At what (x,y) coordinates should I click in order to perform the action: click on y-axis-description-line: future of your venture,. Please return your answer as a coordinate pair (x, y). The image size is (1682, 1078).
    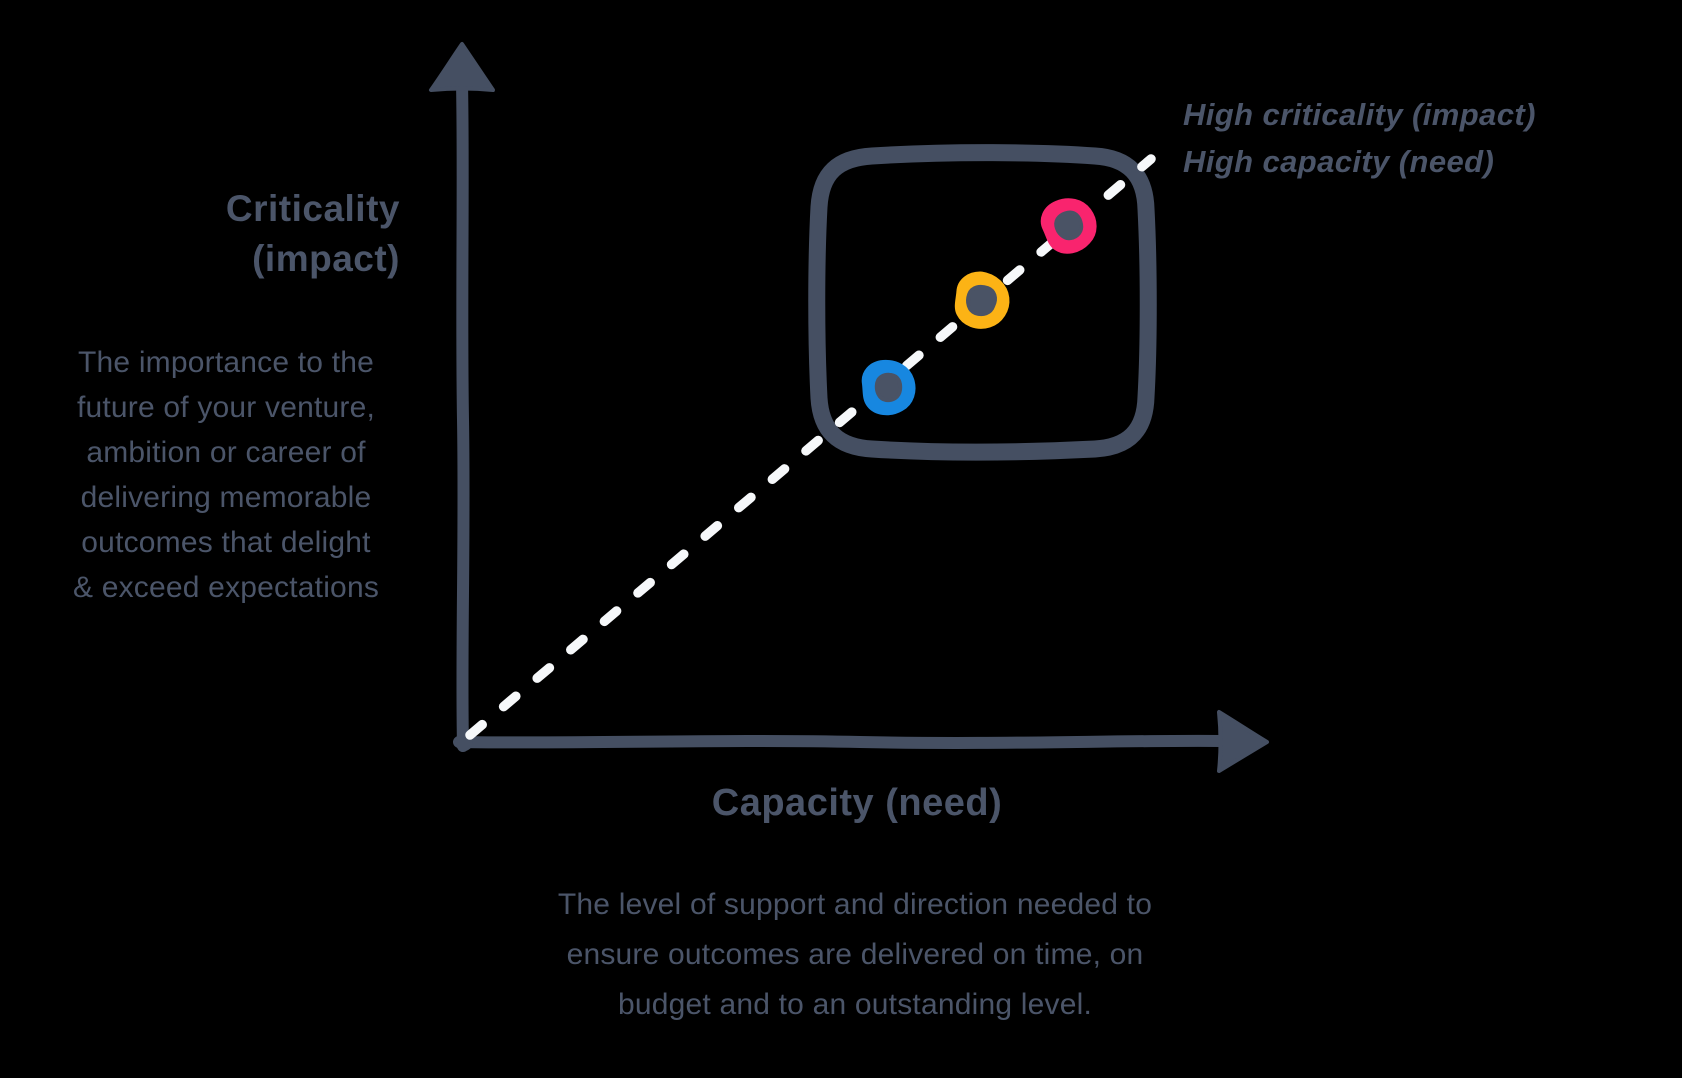
    Looking at the image, I should click on (226, 407).